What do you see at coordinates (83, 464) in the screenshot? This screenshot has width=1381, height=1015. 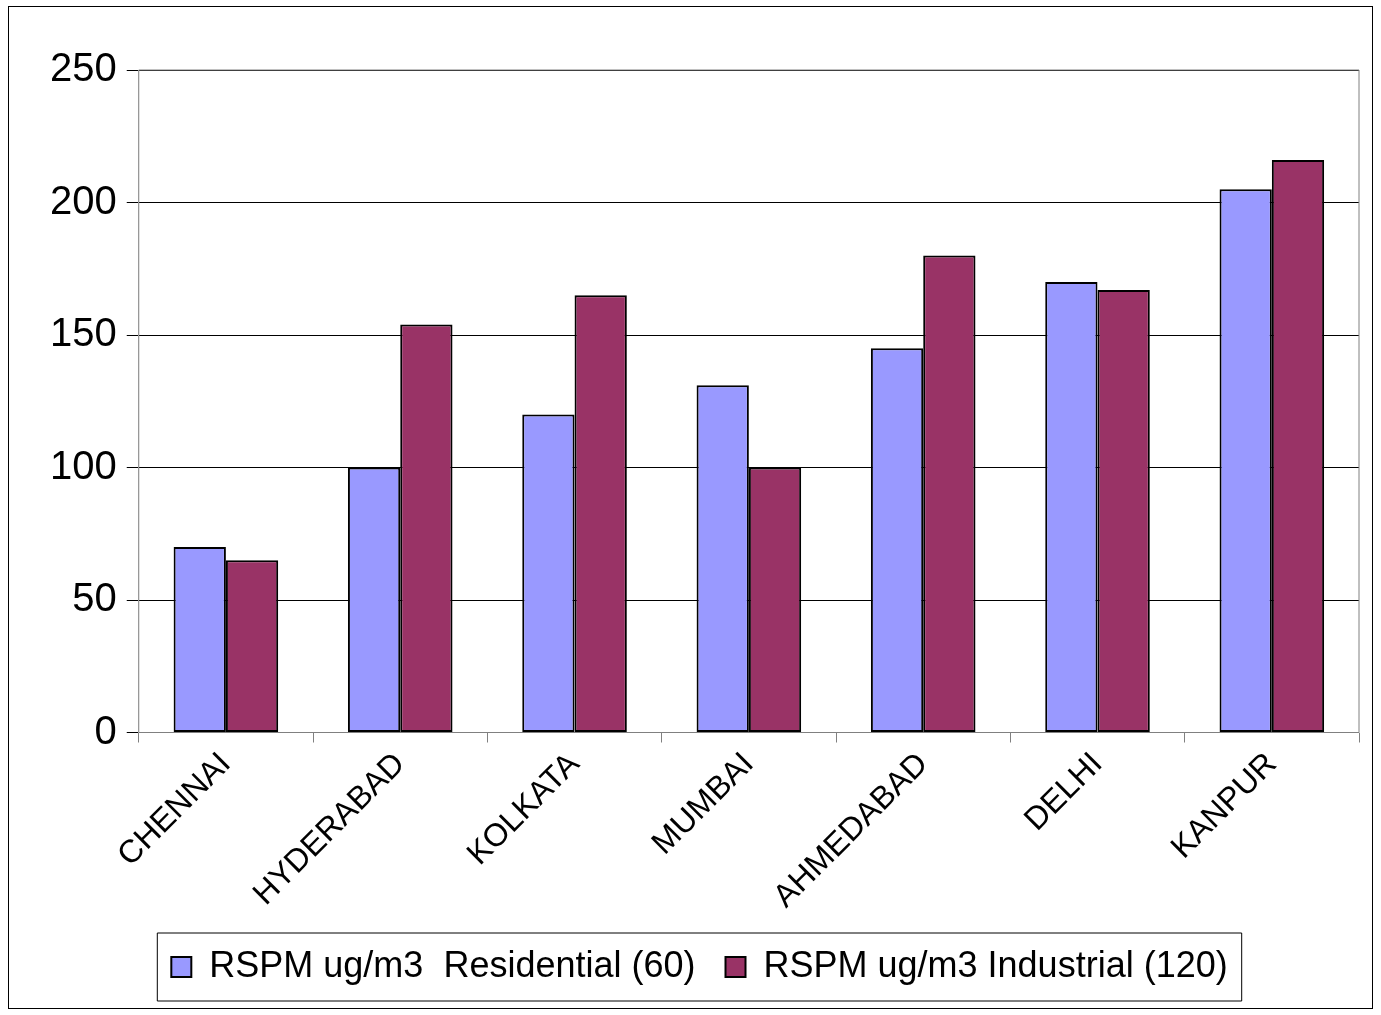 I see `y-tick-label: 100` at bounding box center [83, 464].